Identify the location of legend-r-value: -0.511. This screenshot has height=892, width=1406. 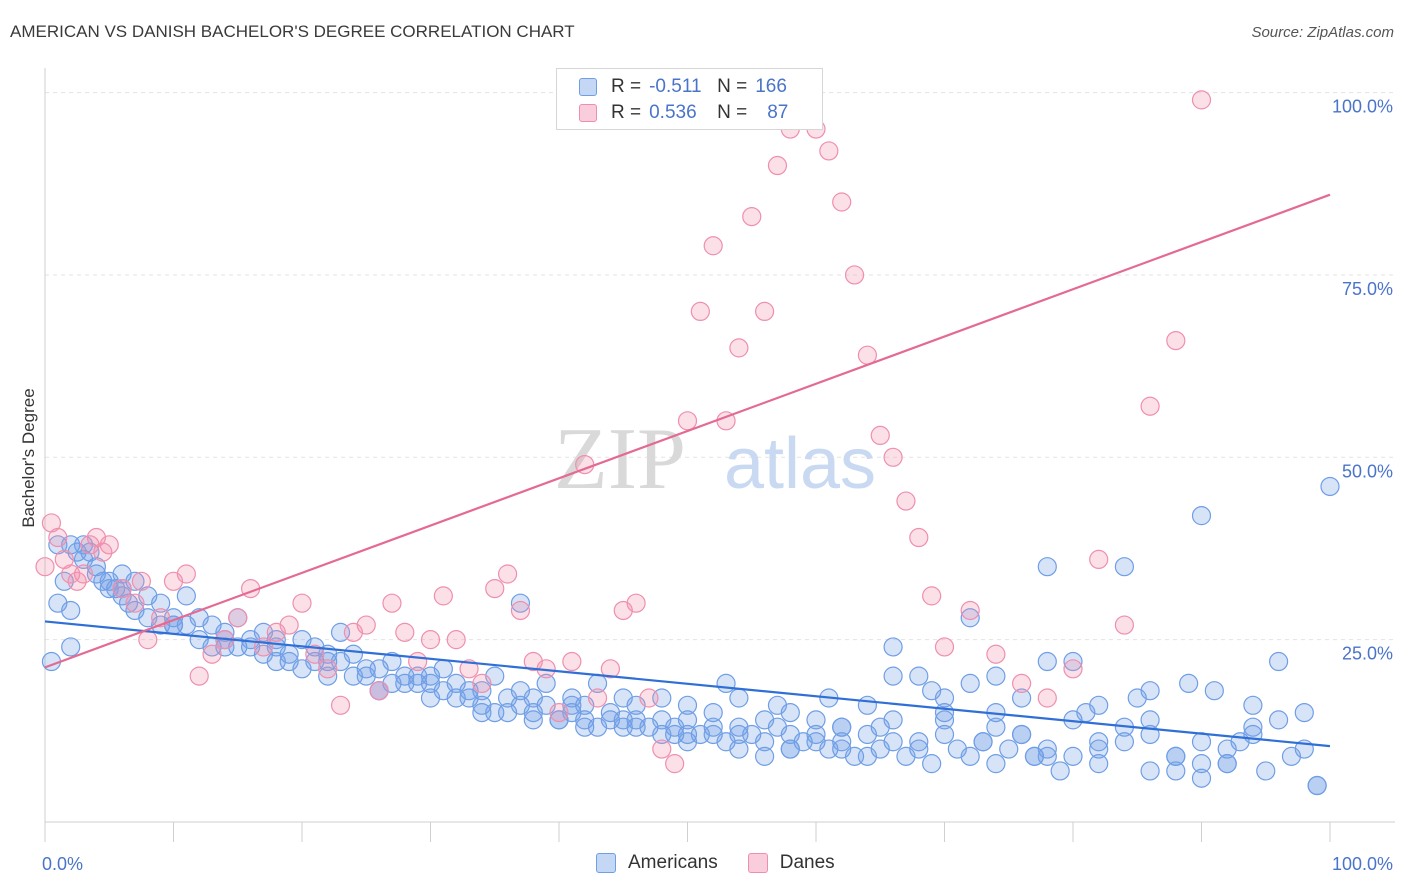
(675, 86).